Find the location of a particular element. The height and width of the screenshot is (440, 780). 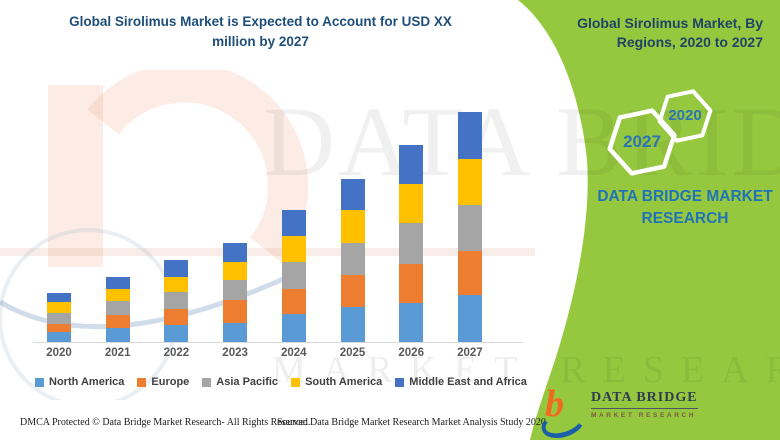

bar-2021-north-america is located at coordinates (117, 334).